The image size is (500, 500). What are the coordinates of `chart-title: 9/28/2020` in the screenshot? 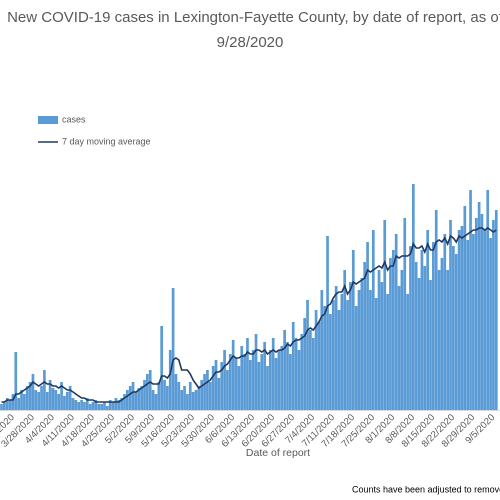 It's located at (250, 42).